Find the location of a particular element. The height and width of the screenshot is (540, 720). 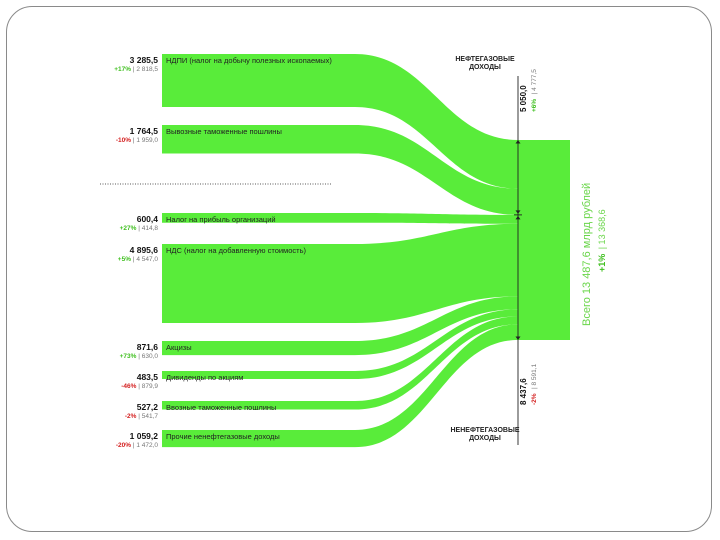

source-change-pct-1: +17% is located at coordinates (122, 69).